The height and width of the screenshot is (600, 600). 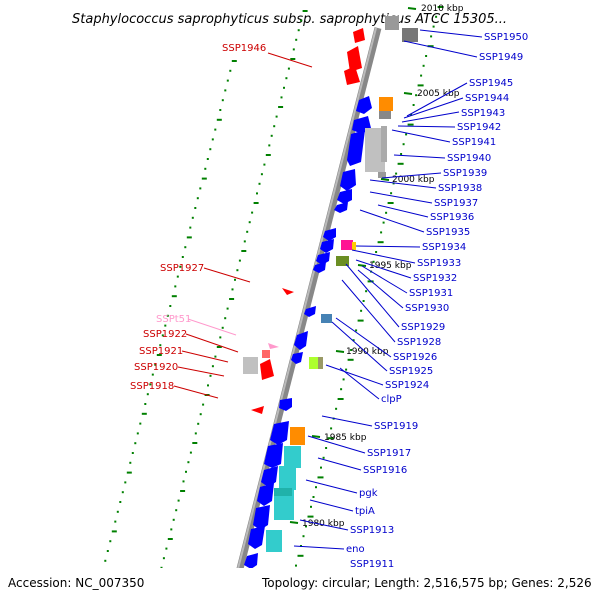 What do you see at coordinates (244, 48) in the screenshot?
I see `gene-label: SSP1946` at bounding box center [244, 48].